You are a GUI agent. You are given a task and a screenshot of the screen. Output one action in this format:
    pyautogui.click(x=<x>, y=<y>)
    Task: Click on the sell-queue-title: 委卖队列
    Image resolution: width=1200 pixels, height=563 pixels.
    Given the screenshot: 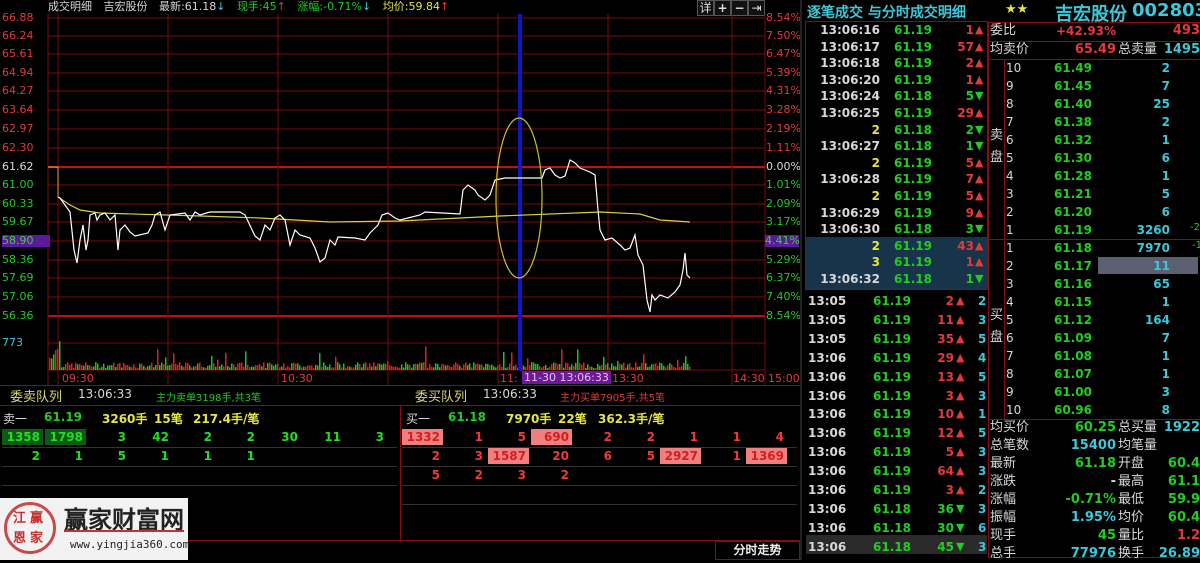 What is the action you would take?
    pyautogui.click(x=36, y=397)
    